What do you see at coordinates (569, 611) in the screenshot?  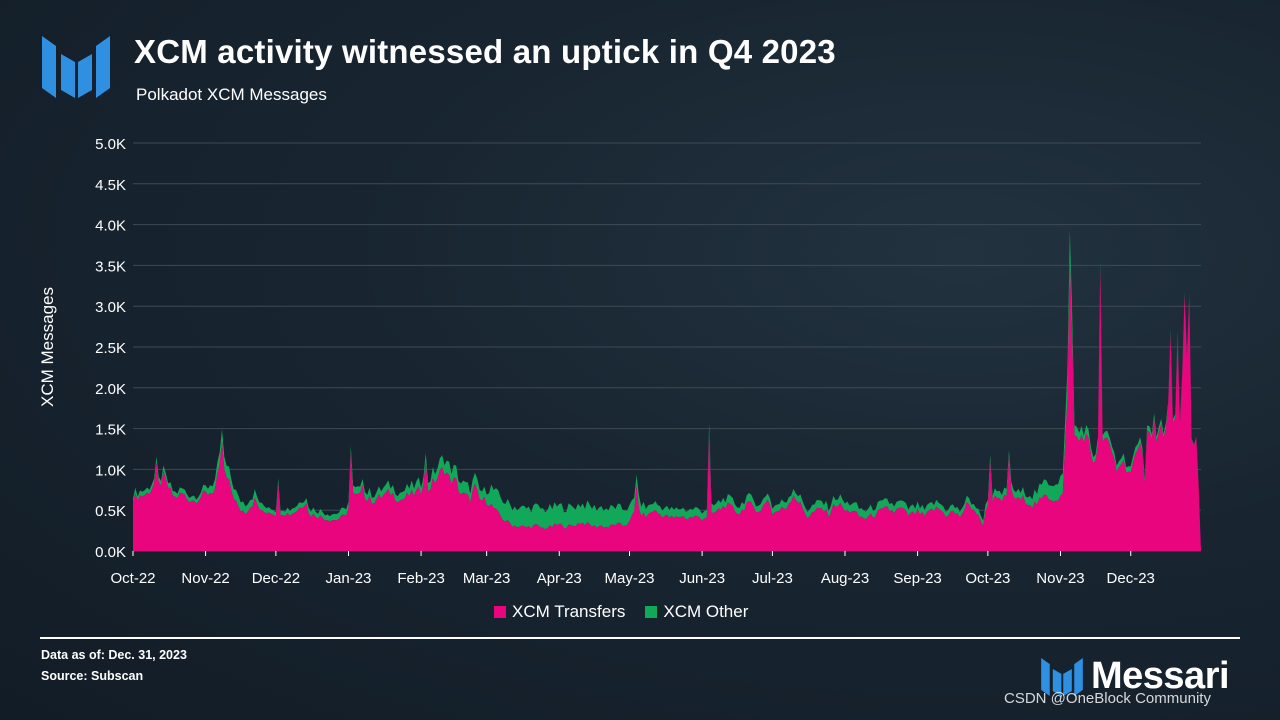 I see `legend-label-transfers: XCM Transfers` at bounding box center [569, 611].